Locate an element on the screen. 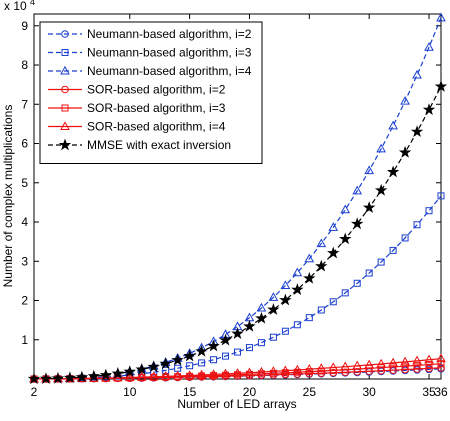 This screenshot has width=450, height=421. x-axis-label: Number of LED arrays is located at coordinates (236, 404).